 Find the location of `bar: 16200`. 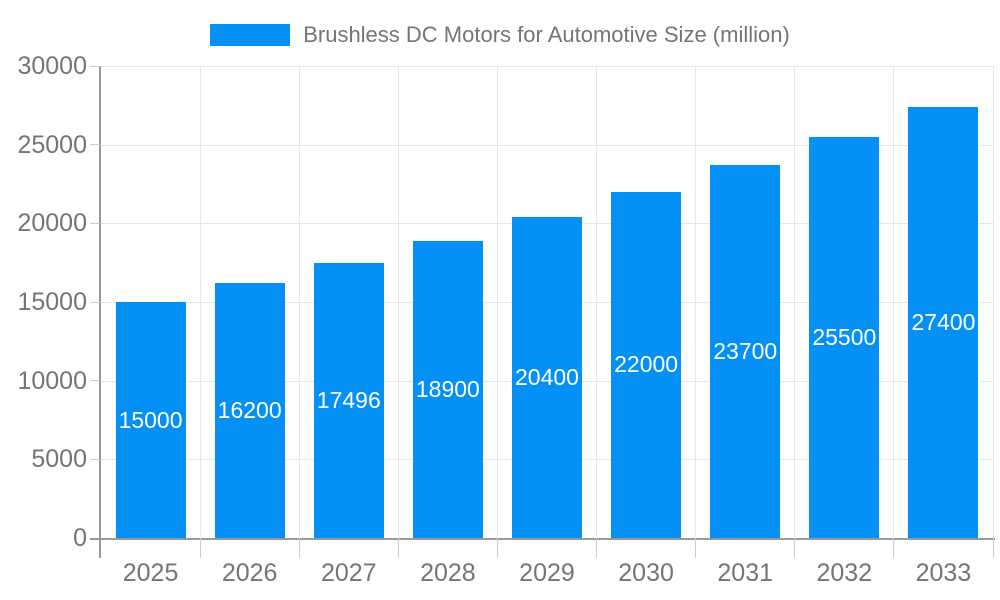

bar: 16200 is located at coordinates (249, 410).